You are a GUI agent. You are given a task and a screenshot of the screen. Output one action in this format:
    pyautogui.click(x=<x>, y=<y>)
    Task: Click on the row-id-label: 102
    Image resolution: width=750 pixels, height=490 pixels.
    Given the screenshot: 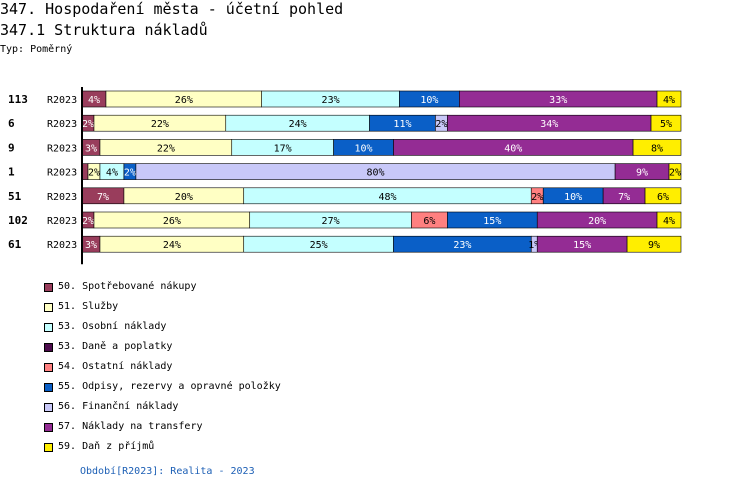 What is the action you would take?
    pyautogui.click(x=18, y=220)
    